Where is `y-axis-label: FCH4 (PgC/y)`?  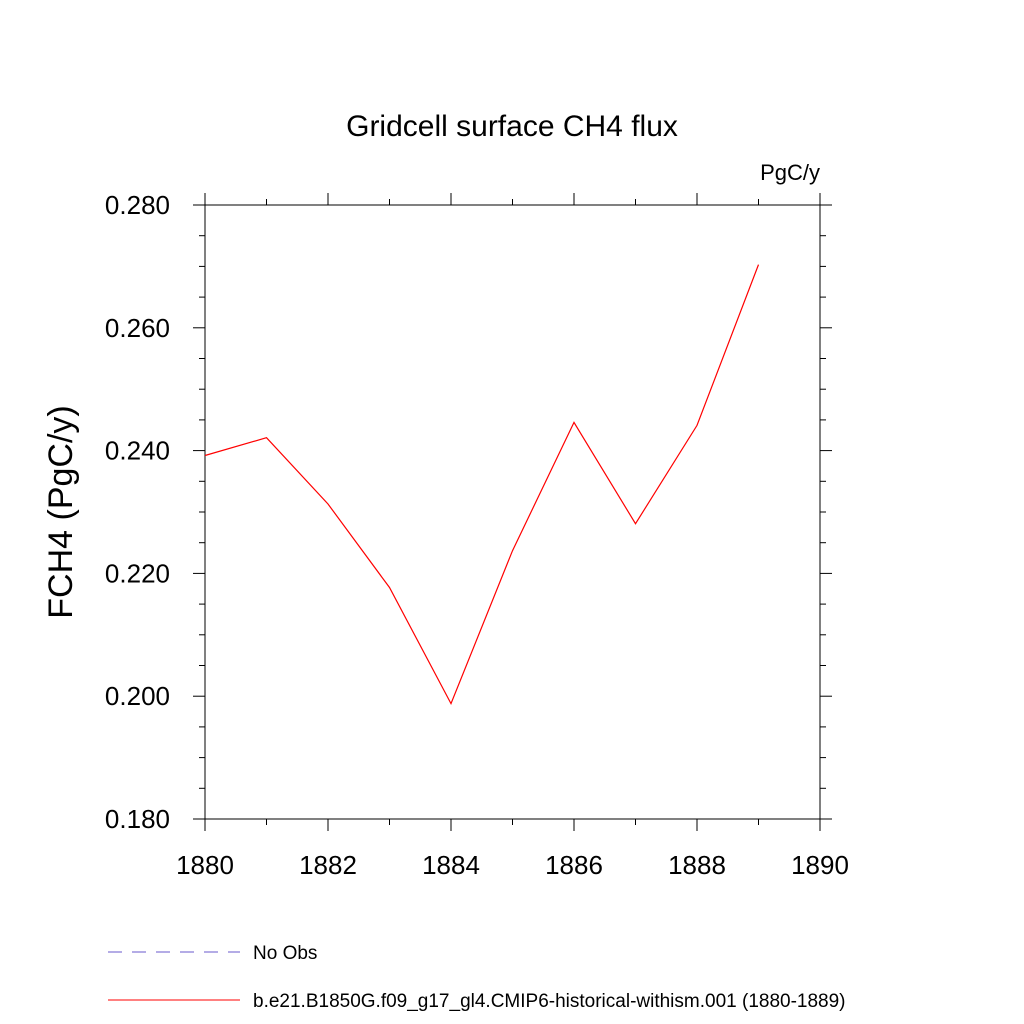 y-axis-label: FCH4 (PgC/y) is located at coordinates (61, 511).